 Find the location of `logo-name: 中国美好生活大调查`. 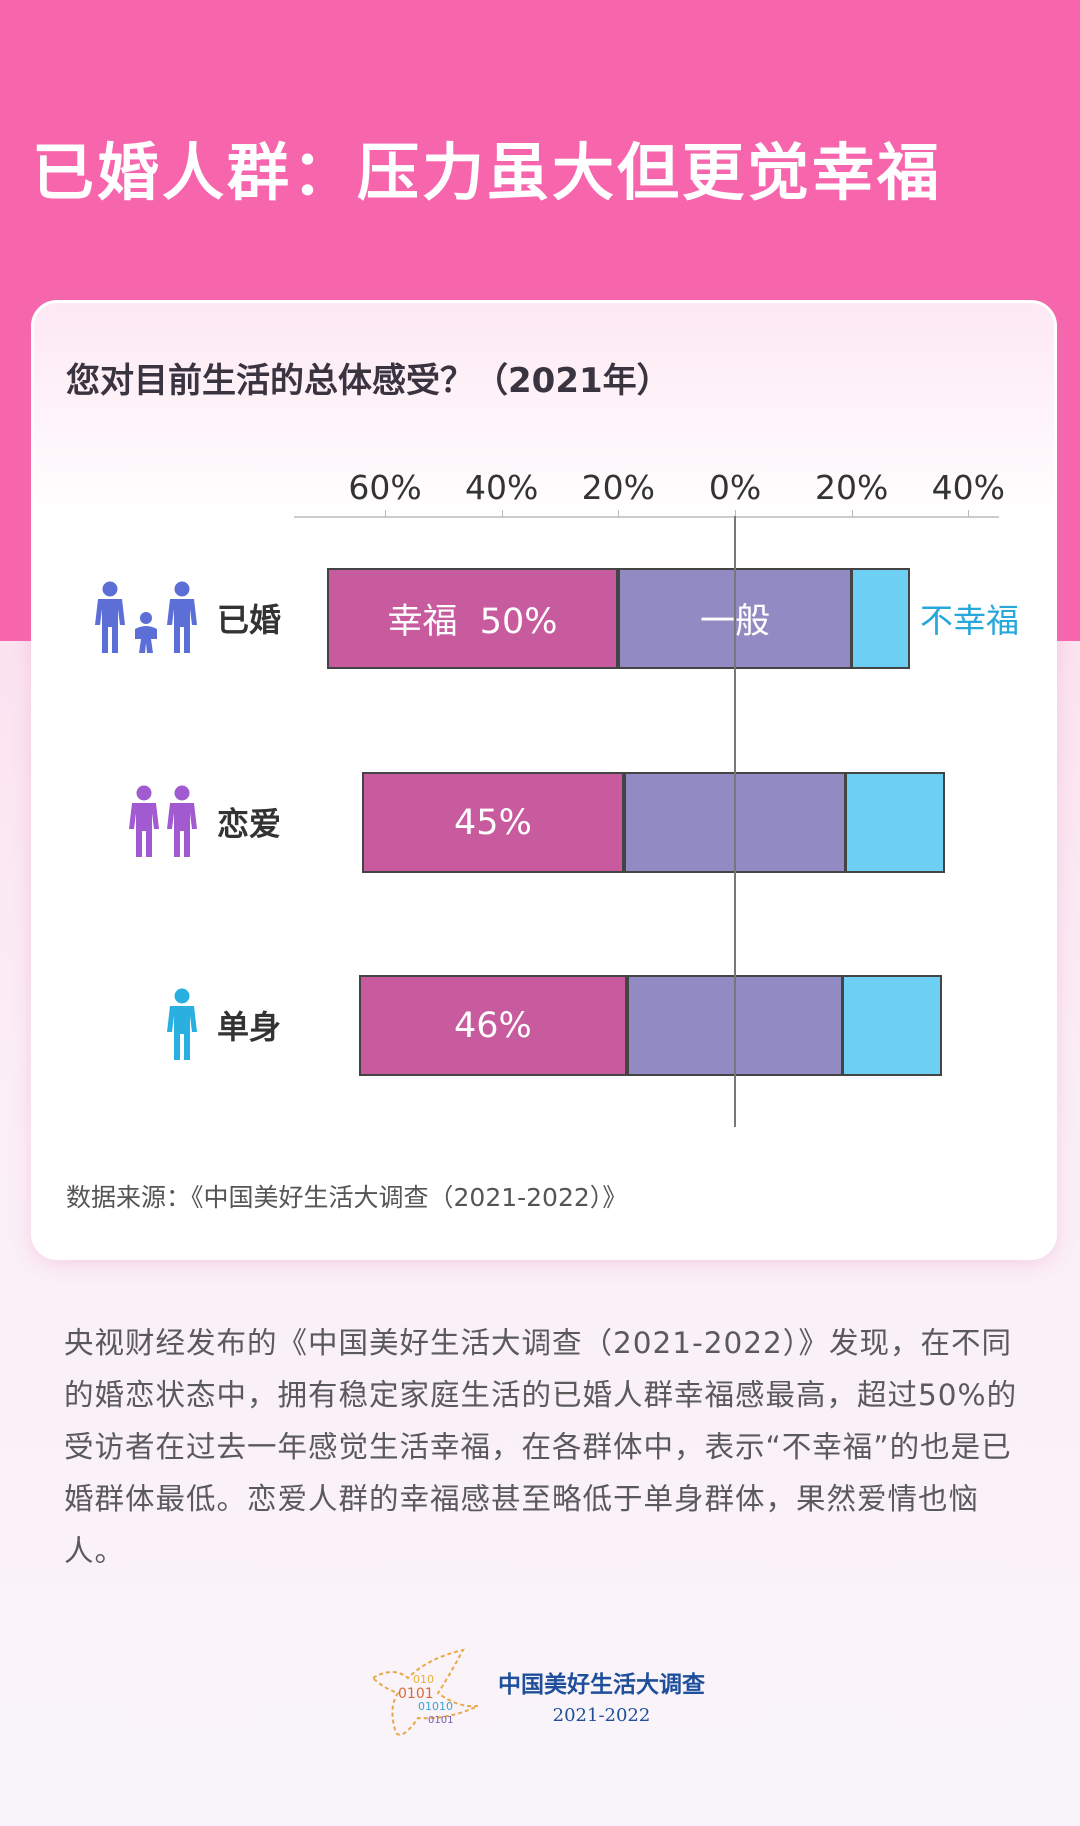

logo-name: 中国美好生活大调查 is located at coordinates (601, 1685).